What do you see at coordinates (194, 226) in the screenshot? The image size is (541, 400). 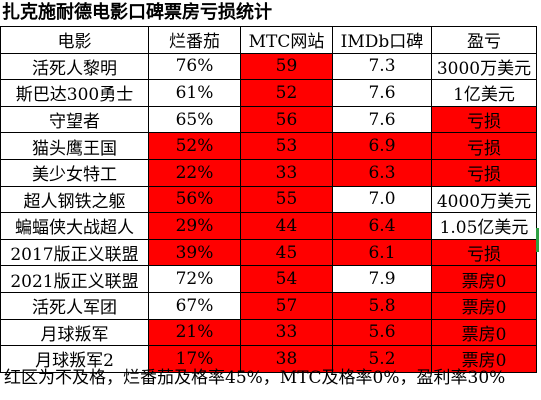 I see `rt-cell: 29%` at bounding box center [194, 226].